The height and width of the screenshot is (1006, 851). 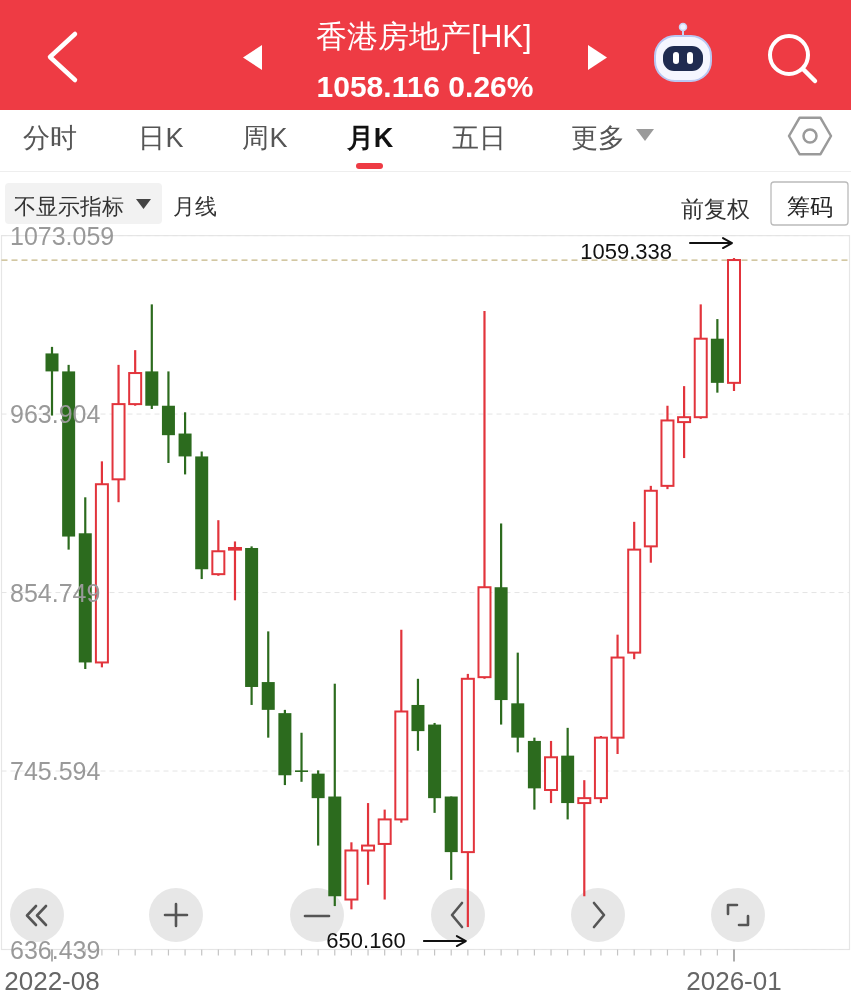 I want to click on text: 周K, so click(x=265, y=138).